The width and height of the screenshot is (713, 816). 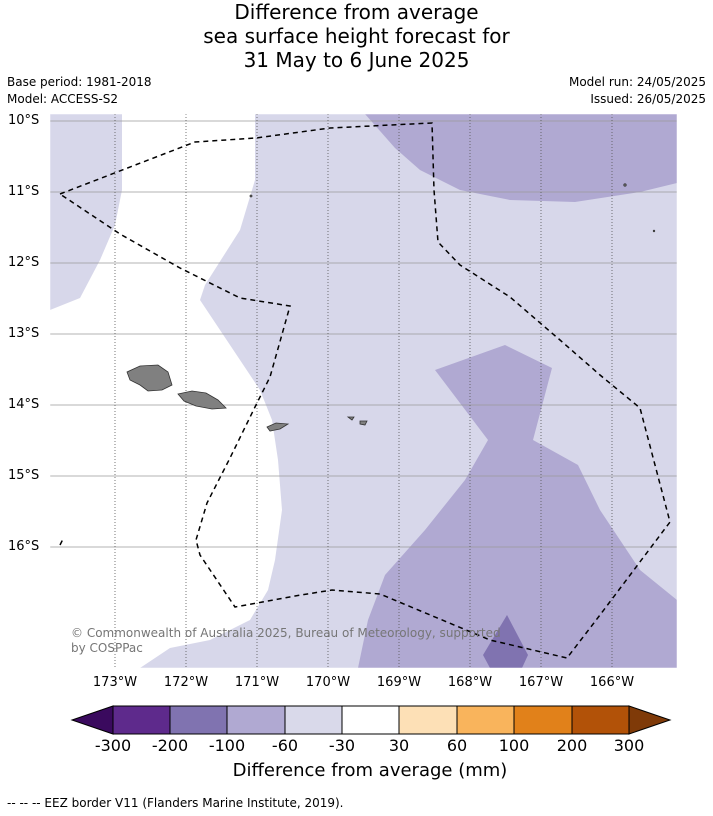 What do you see at coordinates (92, 720) in the screenshot?
I see `colorbar-extend-low` at bounding box center [92, 720].